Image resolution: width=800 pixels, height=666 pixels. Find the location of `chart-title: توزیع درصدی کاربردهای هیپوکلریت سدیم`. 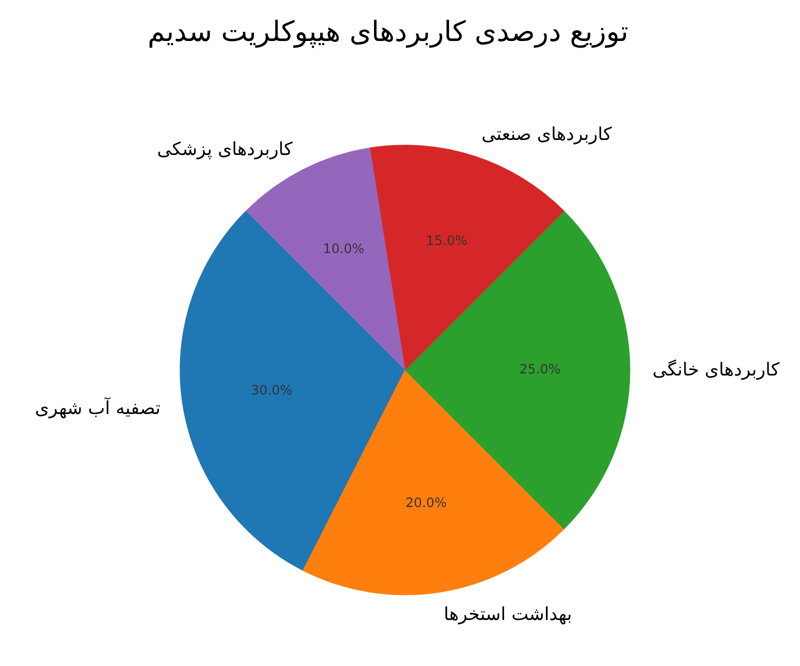

chart-title: توزیع درصدی کاربردهای هیپوکلریت سدیم is located at coordinates (388, 32).